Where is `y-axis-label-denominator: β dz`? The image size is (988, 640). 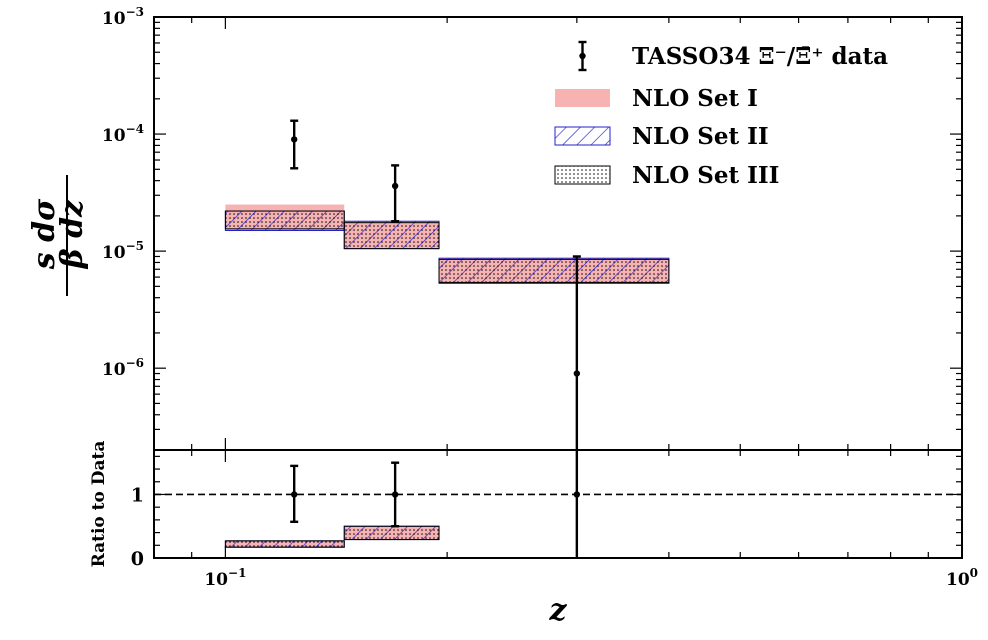
y-axis-label-denominator: β dz is located at coordinates (72, 234).